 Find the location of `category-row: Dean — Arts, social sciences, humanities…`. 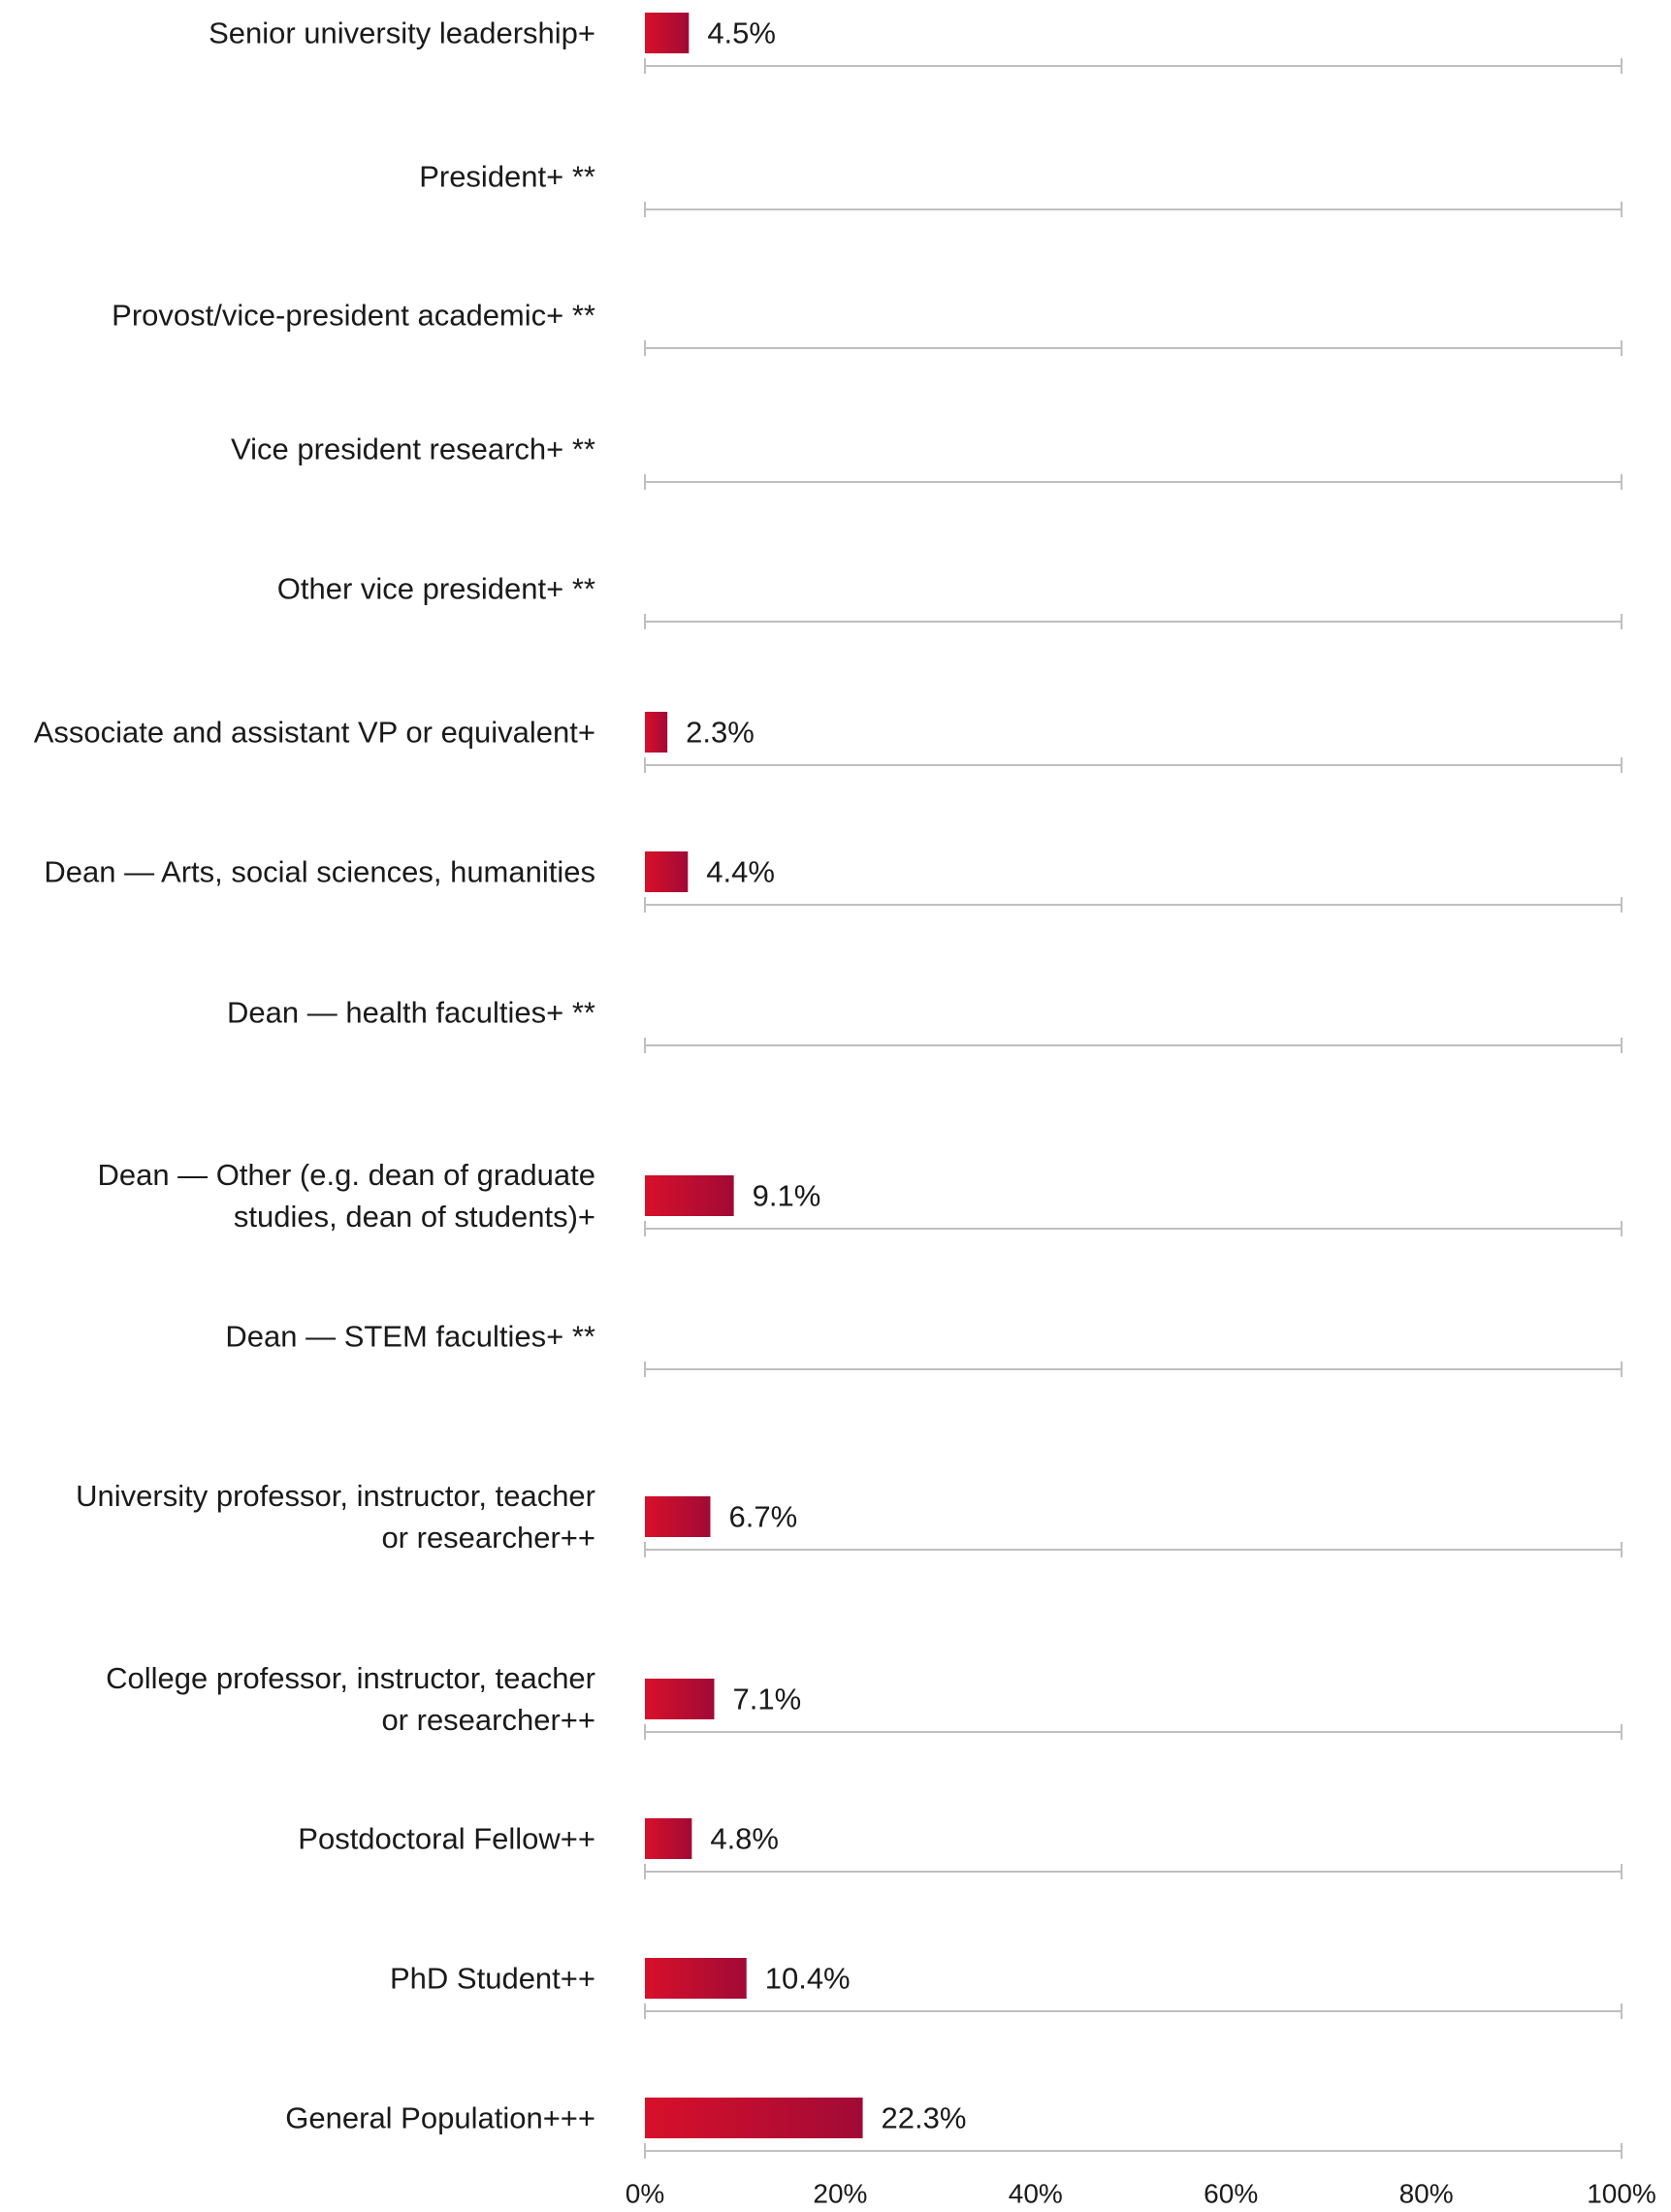

category-row: Dean — Arts, social sciences, humanities… is located at coordinates (833, 882).